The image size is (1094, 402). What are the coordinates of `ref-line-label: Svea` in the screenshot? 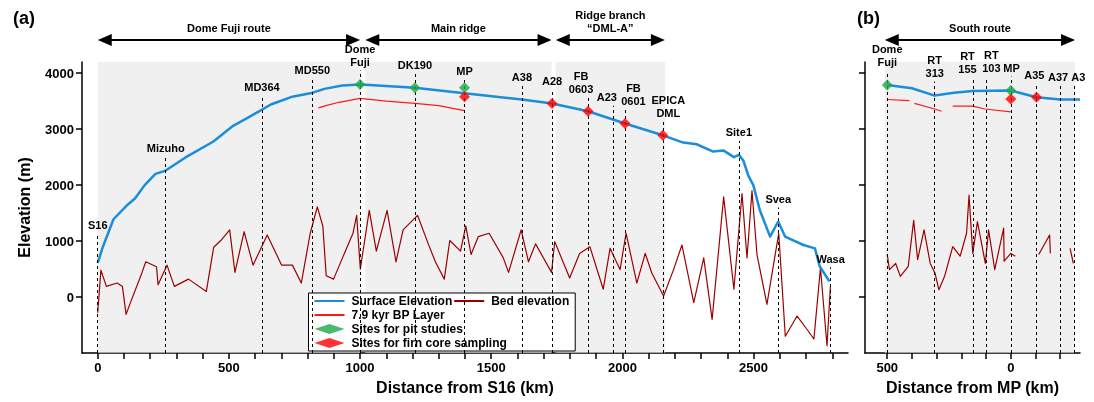 It's located at (778, 199).